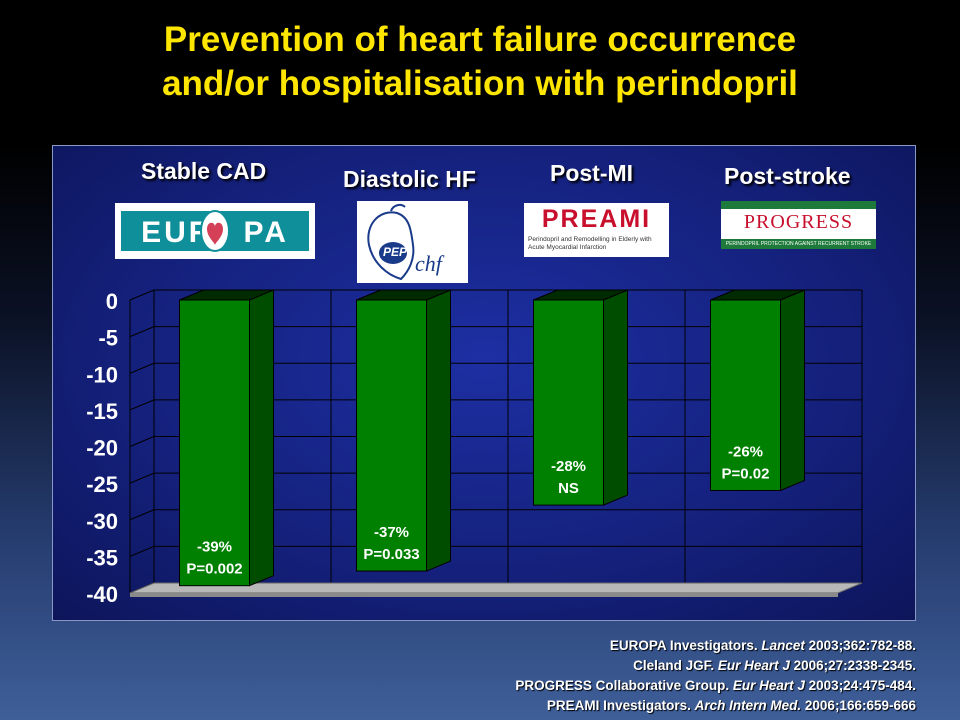 This screenshot has height=720, width=960. What do you see at coordinates (102, 557) in the screenshot?
I see `y-tick-label: -35` at bounding box center [102, 557].